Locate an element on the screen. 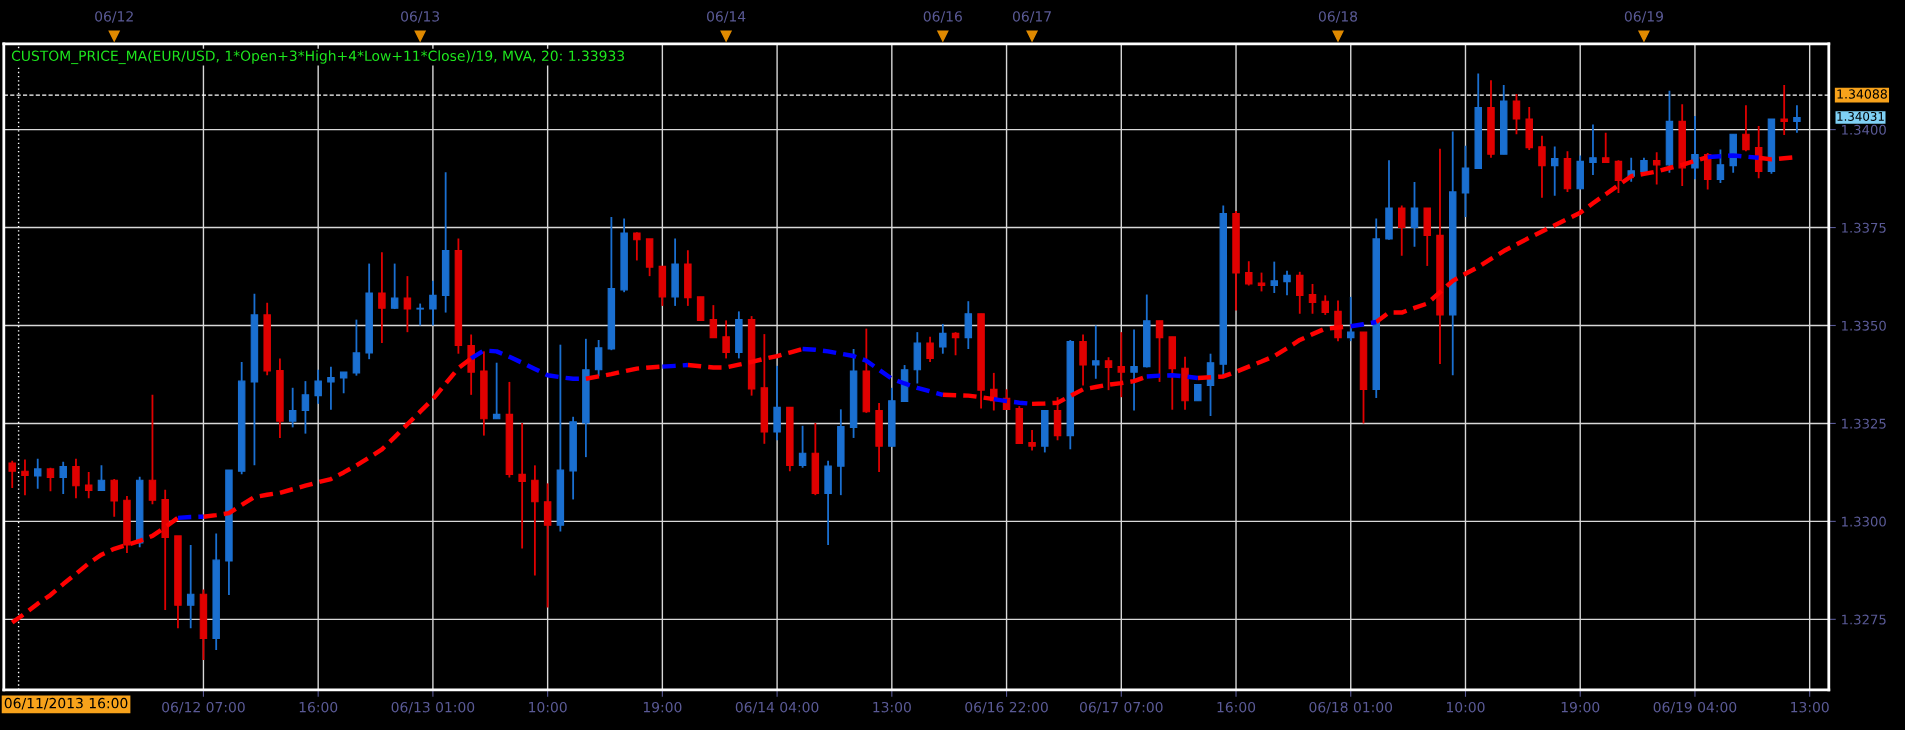 The height and width of the screenshot is (730, 1905). y-tick-label: 1.3375 is located at coordinates (1864, 227).